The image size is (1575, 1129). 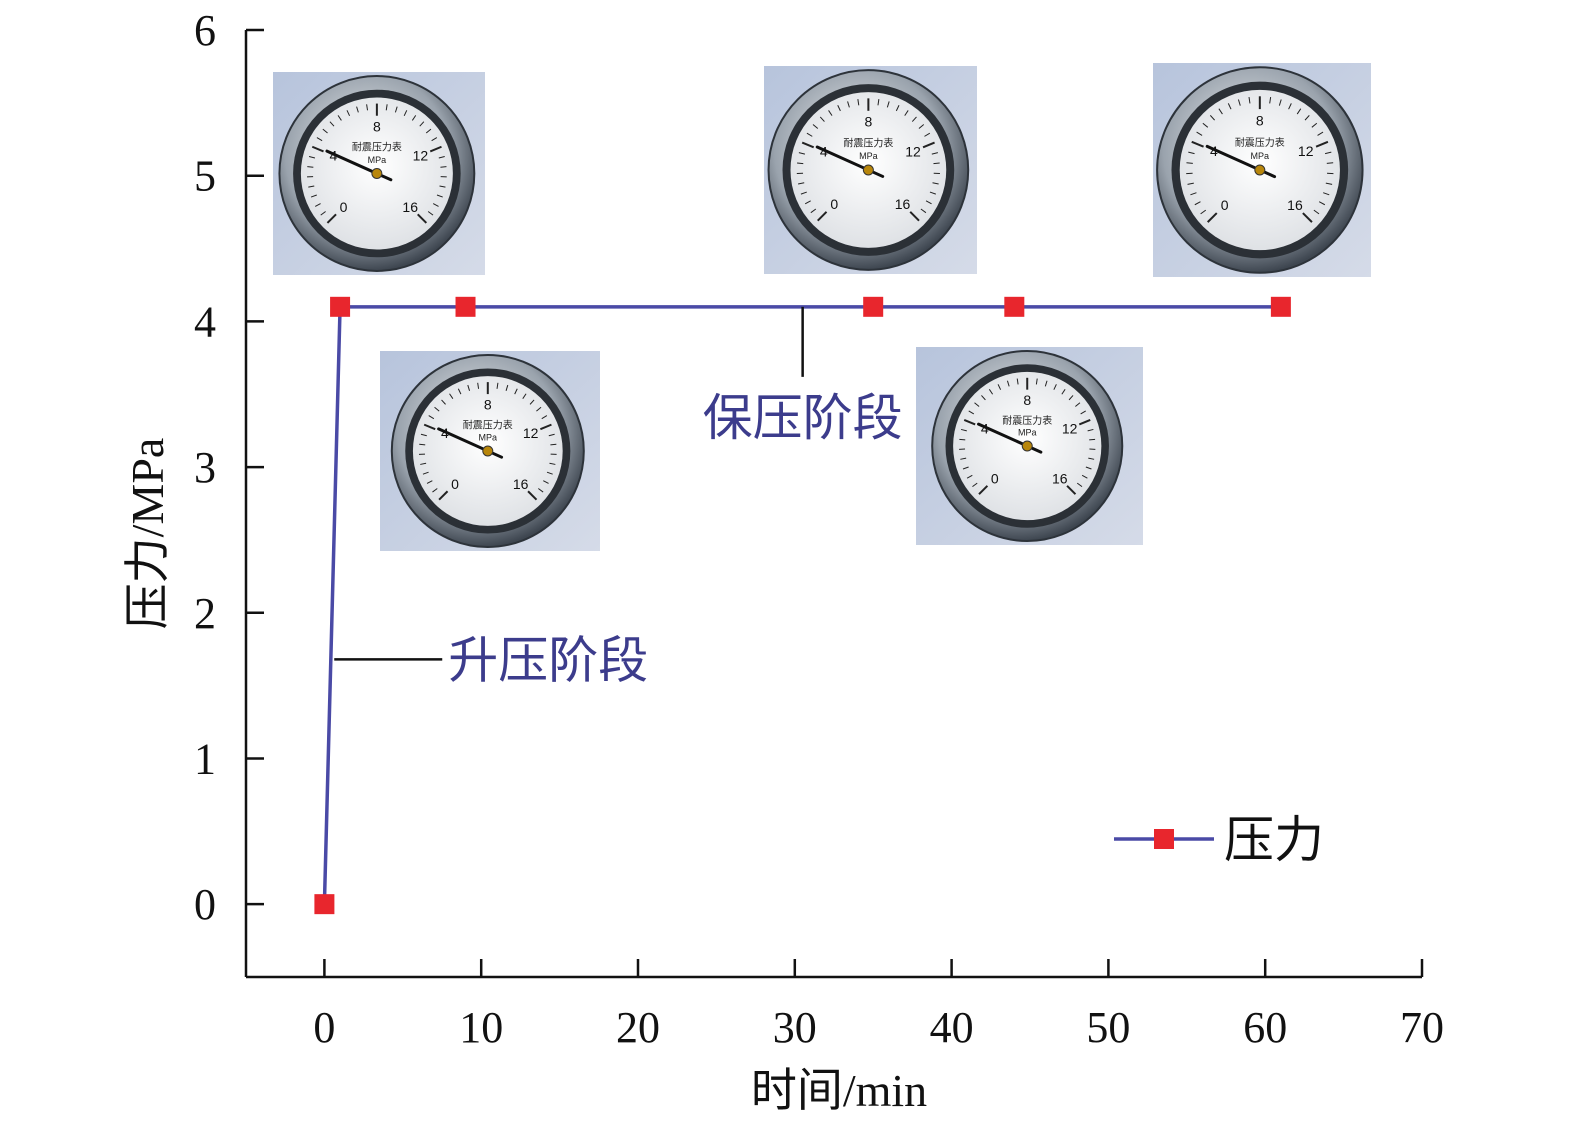 I want to click on x-tick-label: 70, so click(x=1422, y=1027).